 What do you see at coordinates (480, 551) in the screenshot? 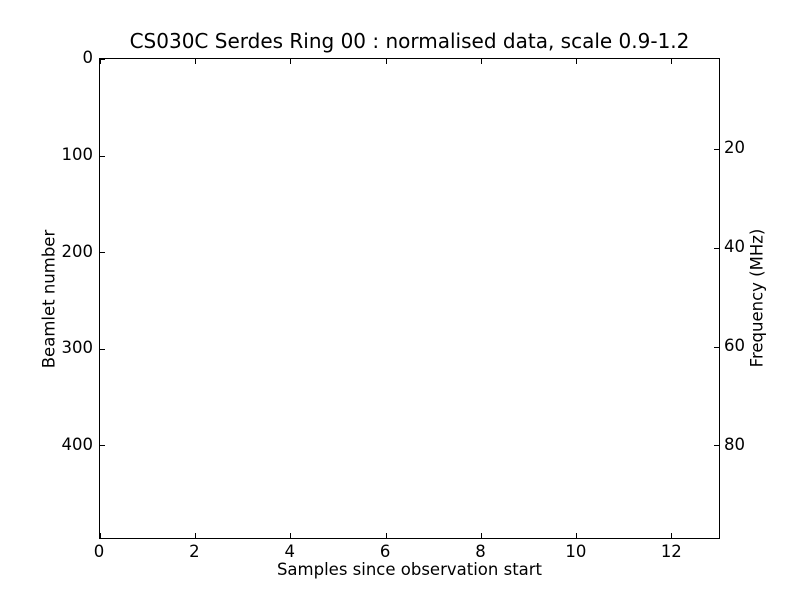
I see `x-tick-label: 8` at bounding box center [480, 551].